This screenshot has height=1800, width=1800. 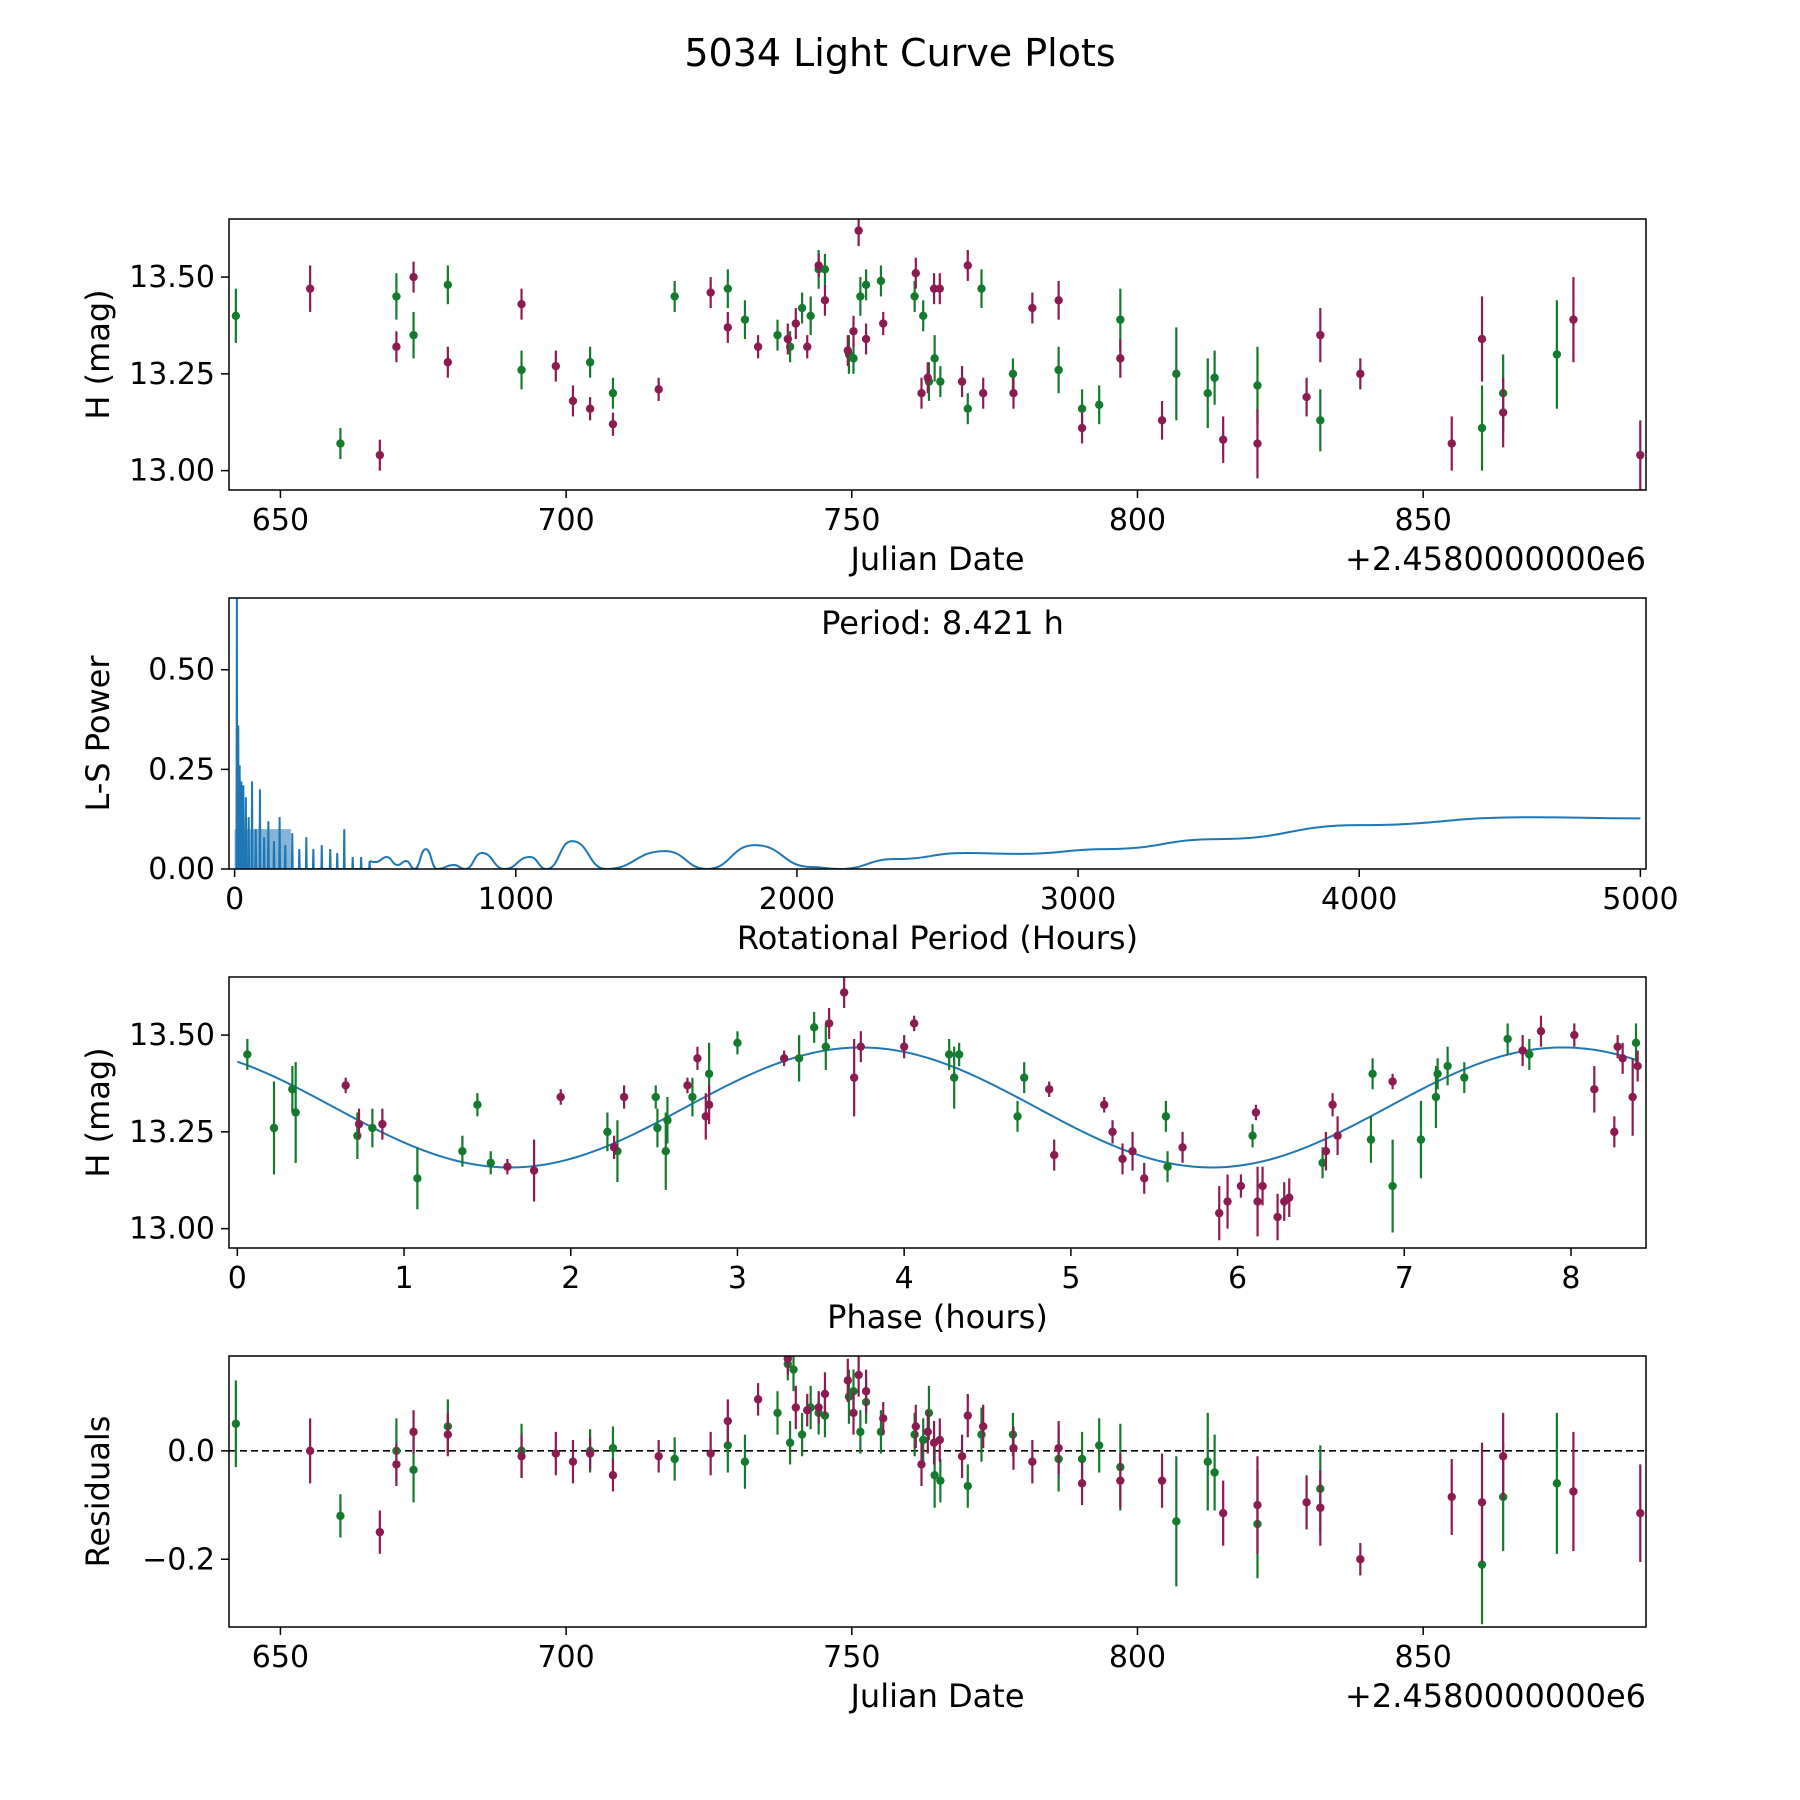 What do you see at coordinates (181, 769) in the screenshot?
I see `periodogram-ytick-label: 0.25` at bounding box center [181, 769].